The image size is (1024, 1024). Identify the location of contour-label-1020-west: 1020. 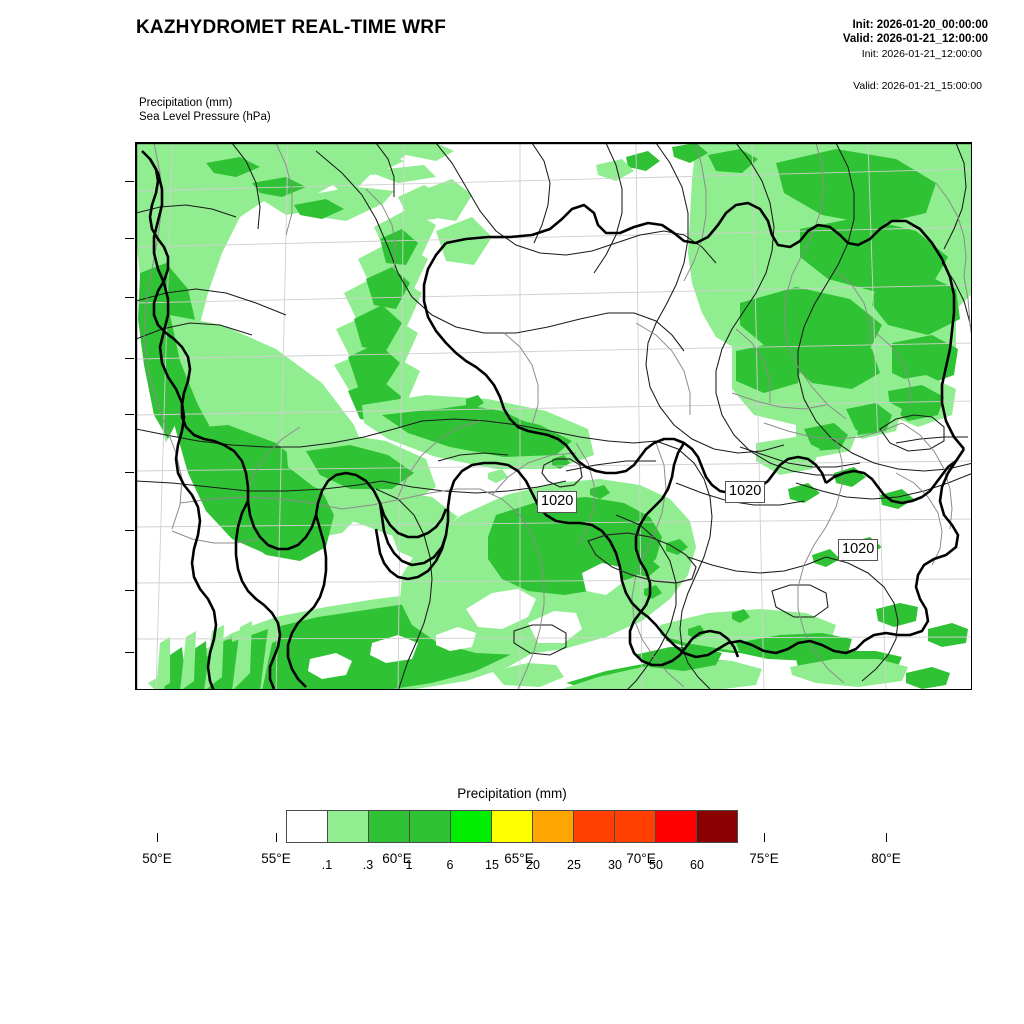
(557, 502).